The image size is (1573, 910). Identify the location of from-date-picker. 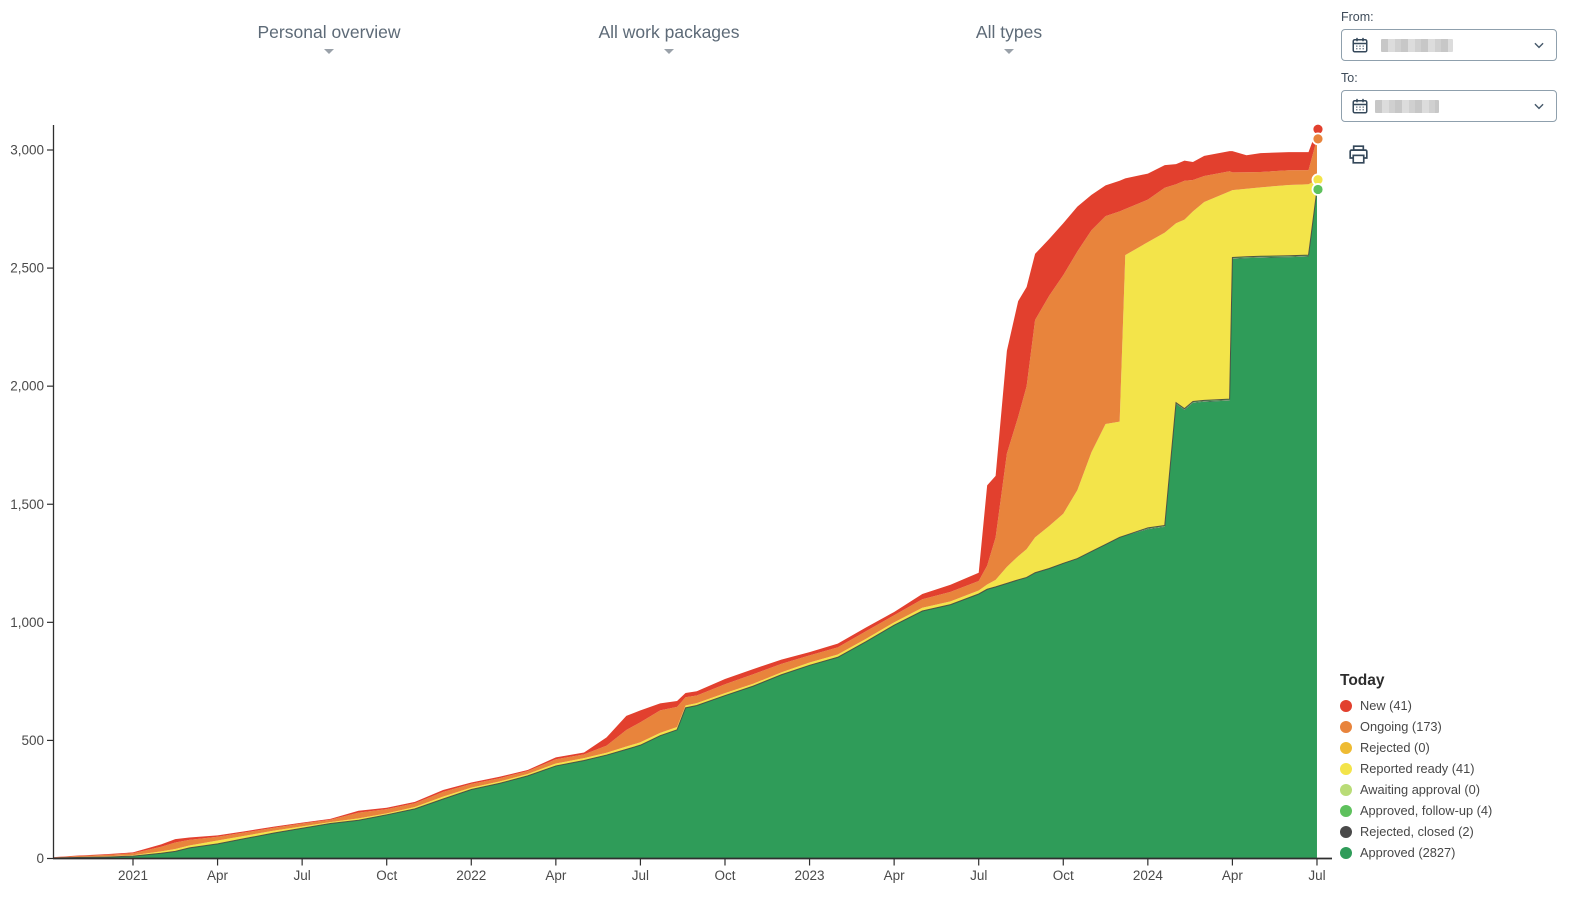
(1449, 45).